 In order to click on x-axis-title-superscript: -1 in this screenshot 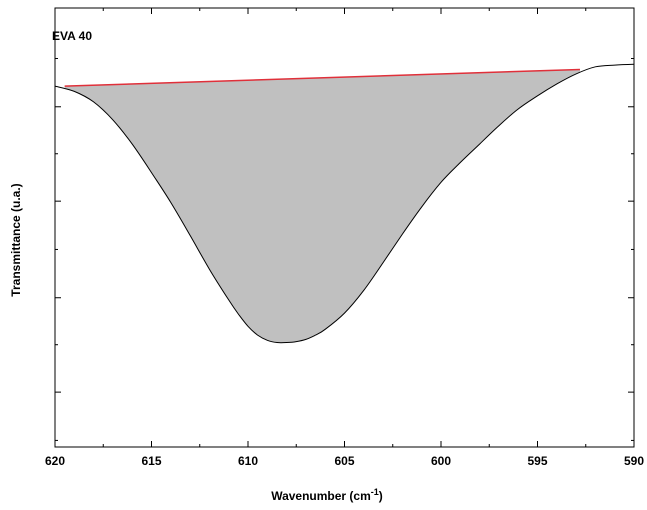, I will do `click(375, 492)`.